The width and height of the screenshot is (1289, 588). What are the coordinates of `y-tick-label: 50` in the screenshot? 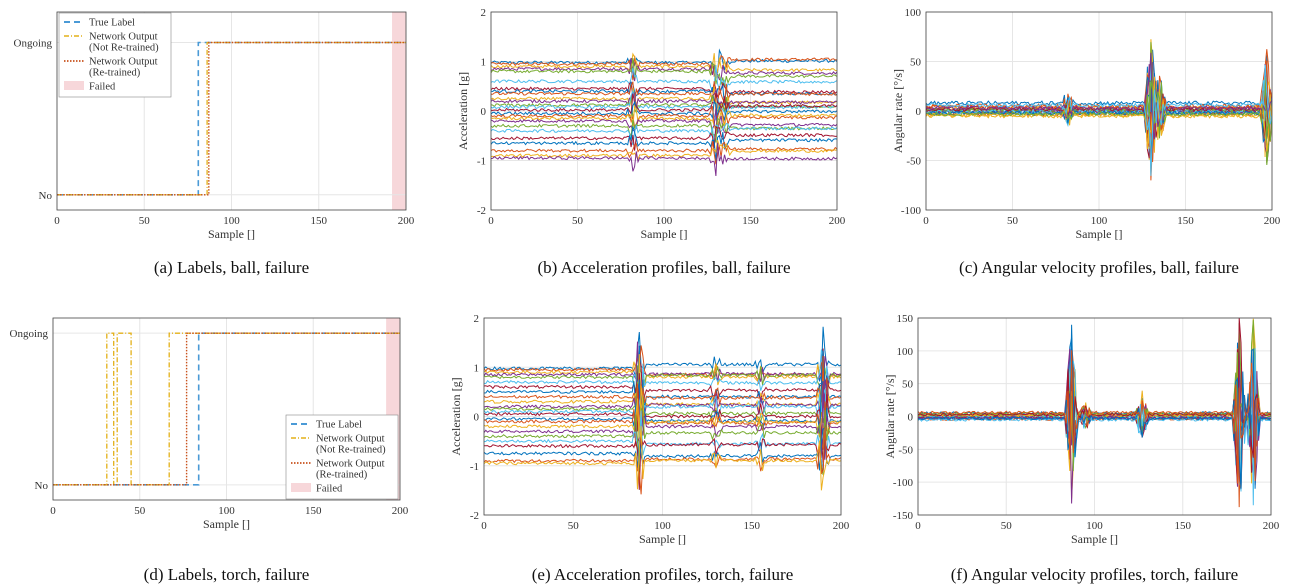 It's located at (916, 63).